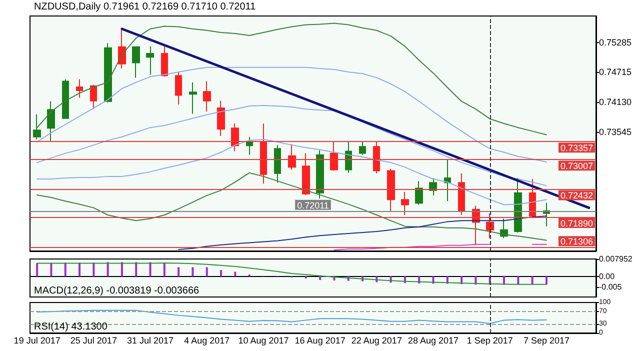 The height and width of the screenshot is (351, 640). What do you see at coordinates (576, 166) in the screenshot?
I see `ref-line-label: 0.73007` at bounding box center [576, 166].